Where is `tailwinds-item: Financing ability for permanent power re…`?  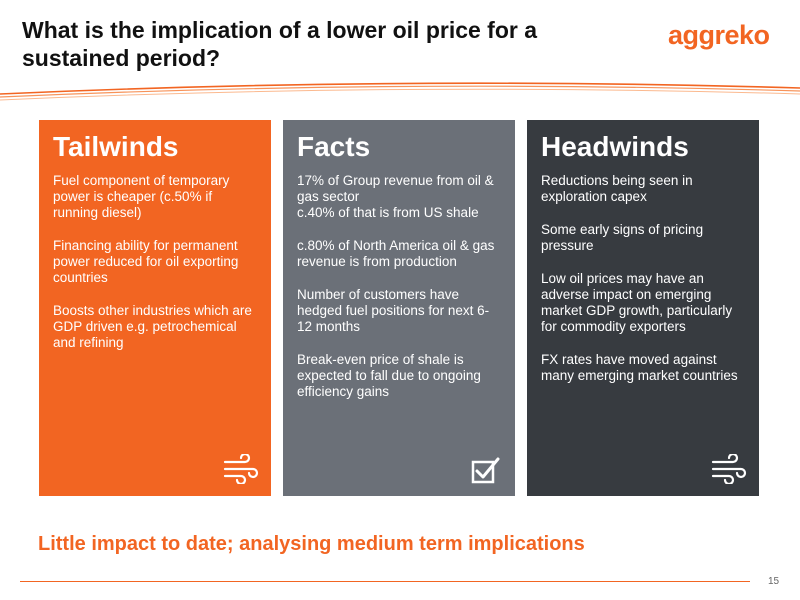
tailwinds-item: Financing ability for permanent power re… is located at coordinates (146, 261).